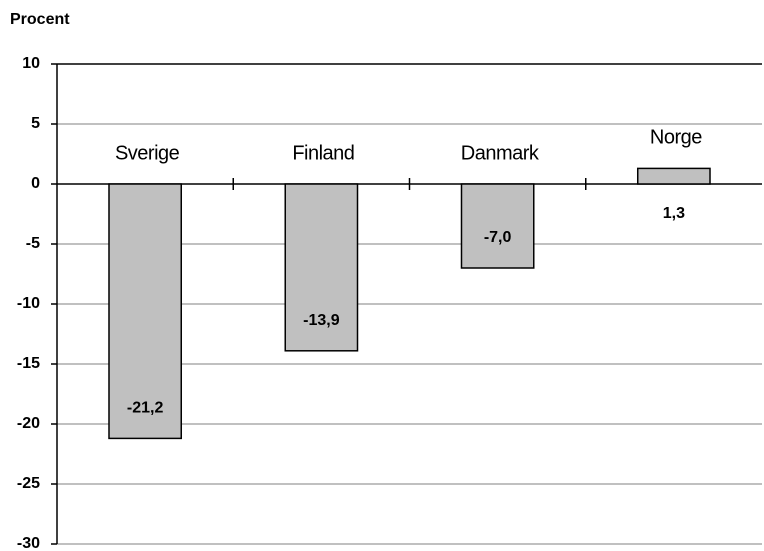 Image resolution: width=764 pixels, height=551 pixels. What do you see at coordinates (31, 63) in the screenshot?
I see `y-tick-label: 10` at bounding box center [31, 63].